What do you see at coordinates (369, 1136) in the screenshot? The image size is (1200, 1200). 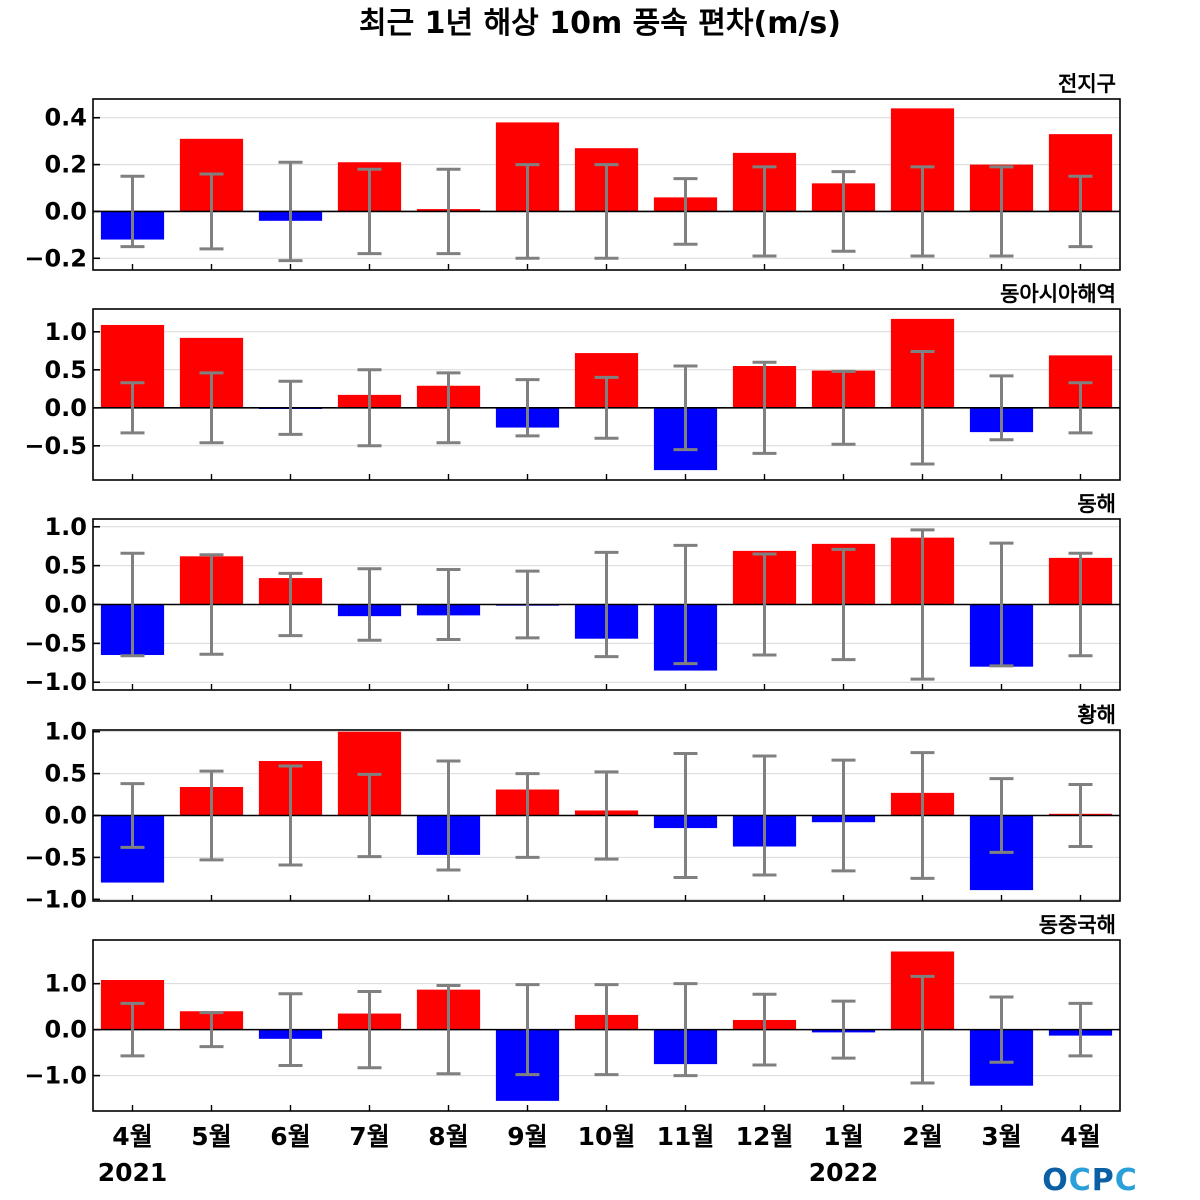 I see `x-tick-label: 7월` at bounding box center [369, 1136].